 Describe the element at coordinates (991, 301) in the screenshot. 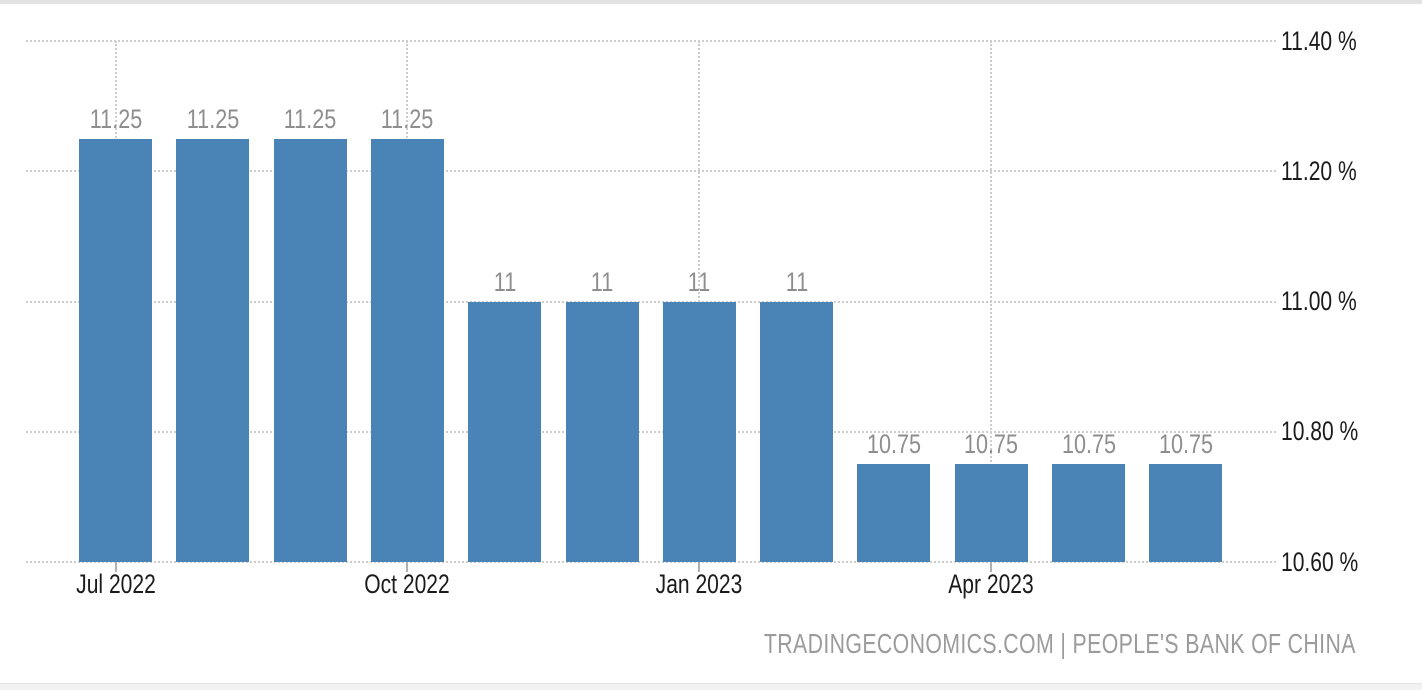

I see `gridline-vertical` at that location.